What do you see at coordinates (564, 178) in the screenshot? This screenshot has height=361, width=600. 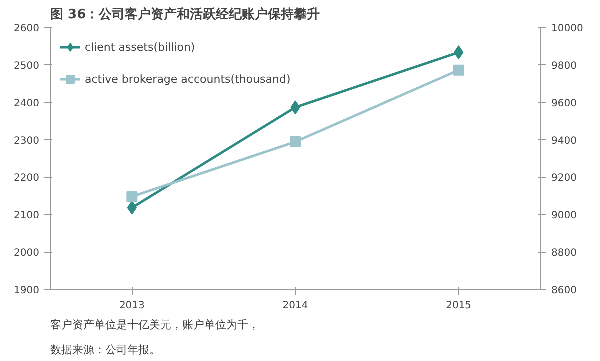 I see `y2-tick-label: 9200` at bounding box center [564, 178].